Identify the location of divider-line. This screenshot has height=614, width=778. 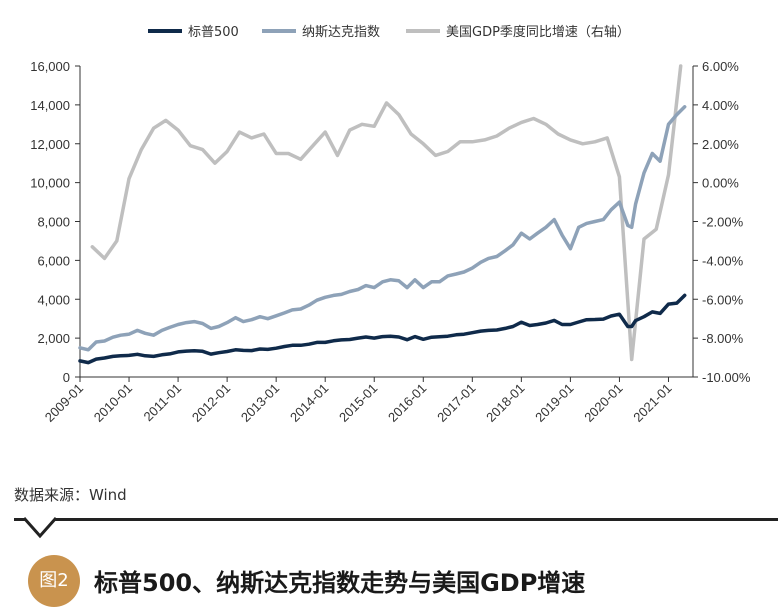
(396, 519).